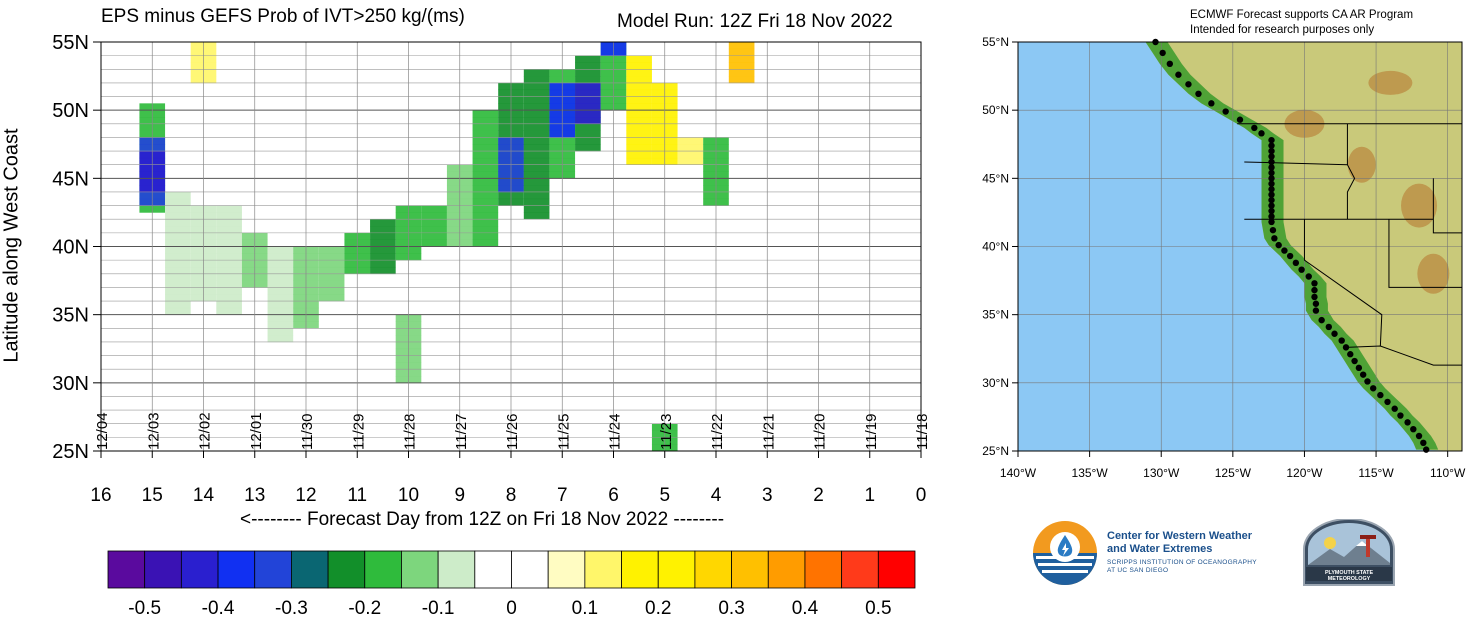 This screenshot has height=630, width=1473. Describe the element at coordinates (152, 495) in the screenshot. I see `x-tick-label: 15` at that location.